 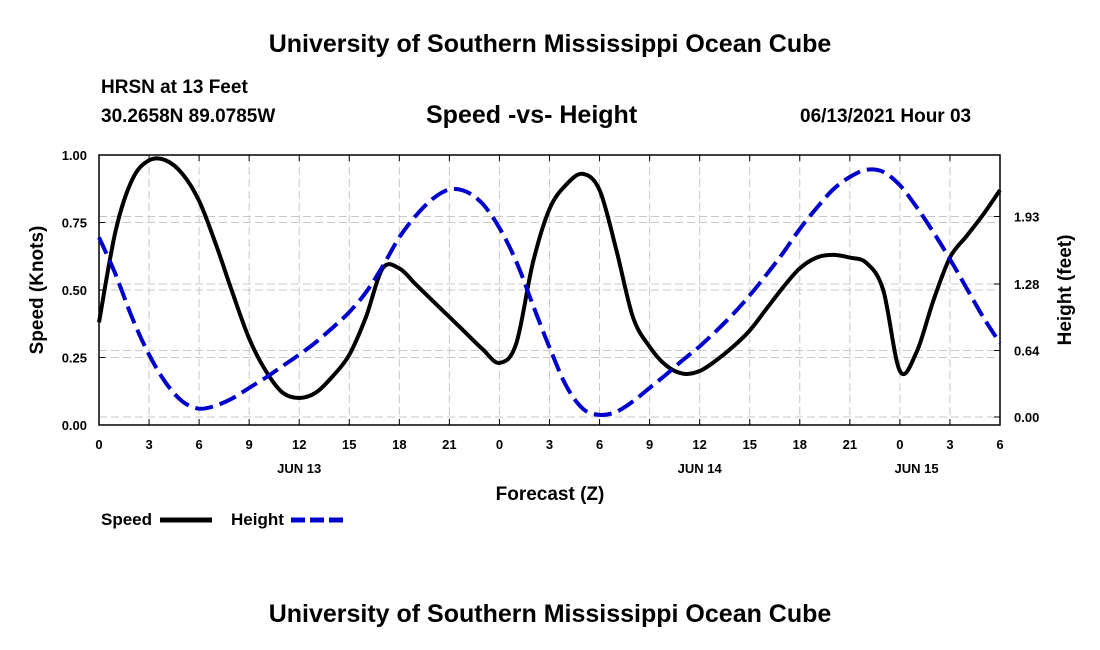 What do you see at coordinates (700, 468) in the screenshot?
I see `date-label: JUN 14` at bounding box center [700, 468].